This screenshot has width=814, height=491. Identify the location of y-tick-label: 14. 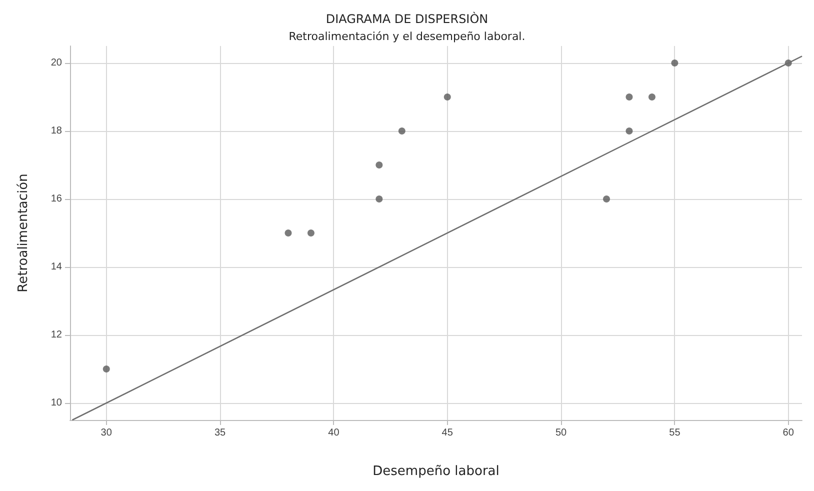
(56, 267).